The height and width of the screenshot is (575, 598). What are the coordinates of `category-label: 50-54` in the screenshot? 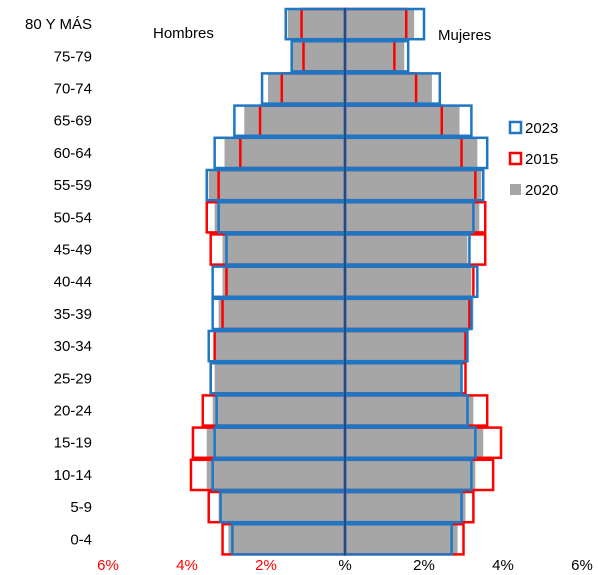 It's located at (73, 217).